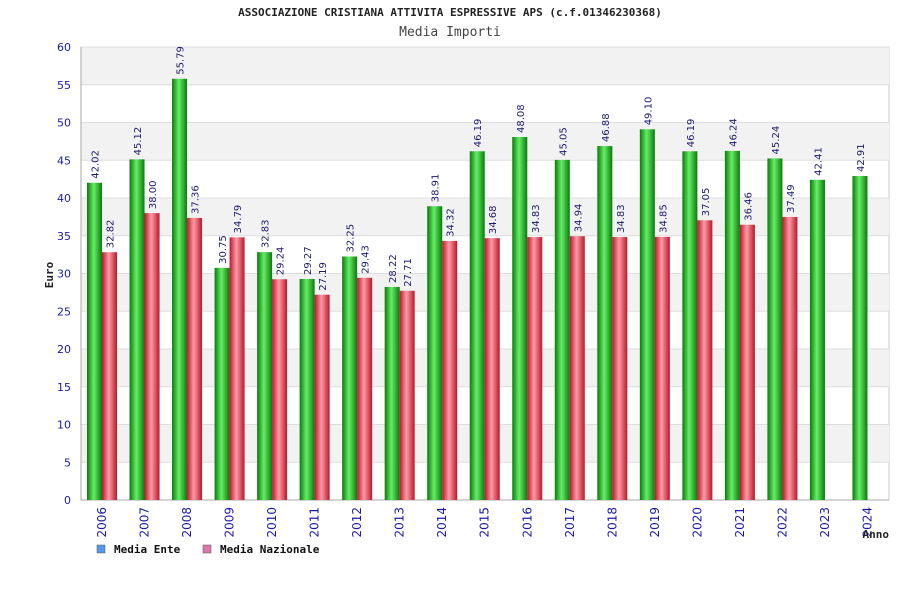  Describe the element at coordinates (578, 218) in the screenshot. I see `value-label: 34.94` at that location.